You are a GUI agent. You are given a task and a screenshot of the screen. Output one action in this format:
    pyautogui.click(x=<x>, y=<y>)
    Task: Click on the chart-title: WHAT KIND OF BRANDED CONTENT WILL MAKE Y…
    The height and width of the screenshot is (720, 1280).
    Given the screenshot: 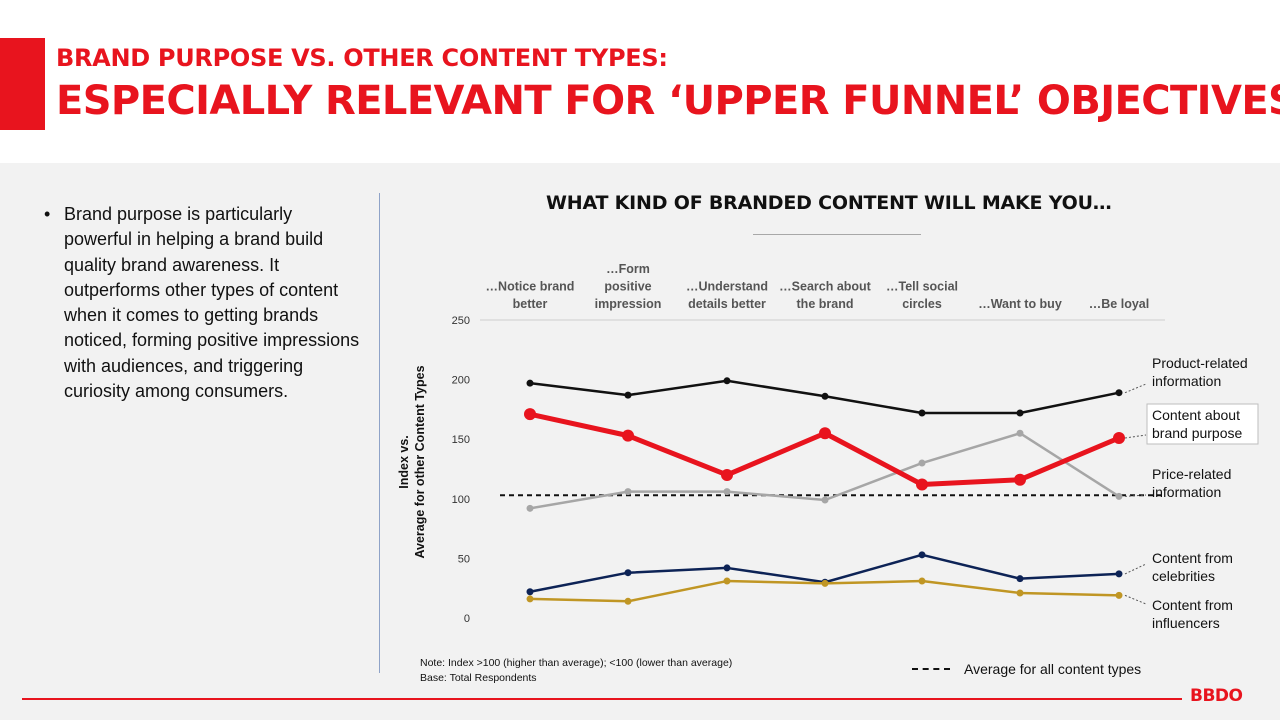 What is the action you would take?
    pyautogui.click(x=829, y=203)
    